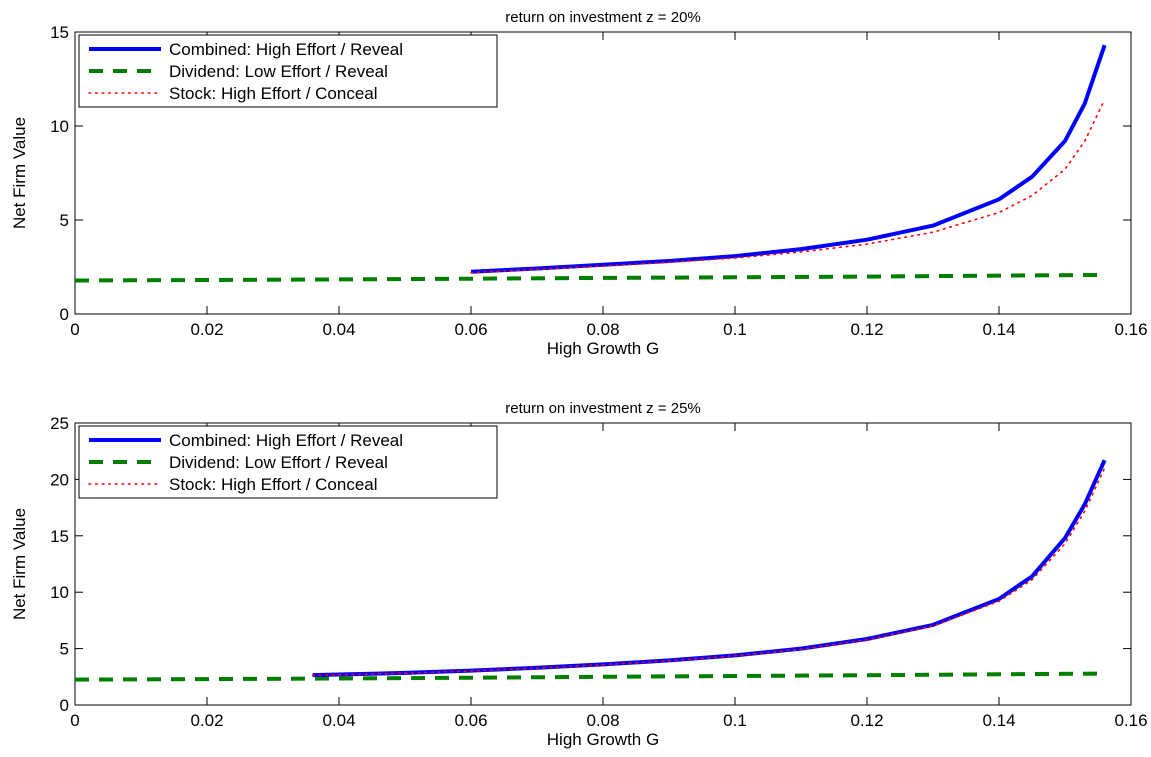  What do you see at coordinates (59, 479) in the screenshot?
I see `y-tick-label: 20` at bounding box center [59, 479].